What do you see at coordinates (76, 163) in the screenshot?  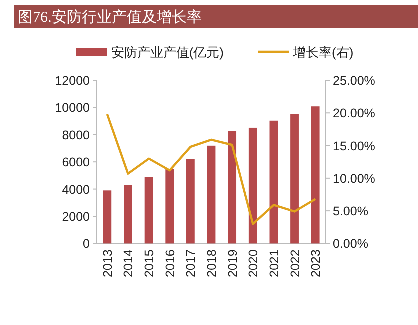 I see `y-tick-label: 6000` at bounding box center [76, 163].